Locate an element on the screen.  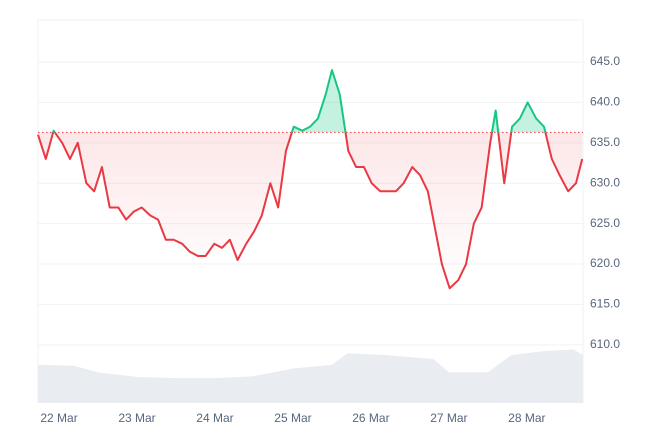
y-tick-label: 615.0 is located at coordinates (605, 304).